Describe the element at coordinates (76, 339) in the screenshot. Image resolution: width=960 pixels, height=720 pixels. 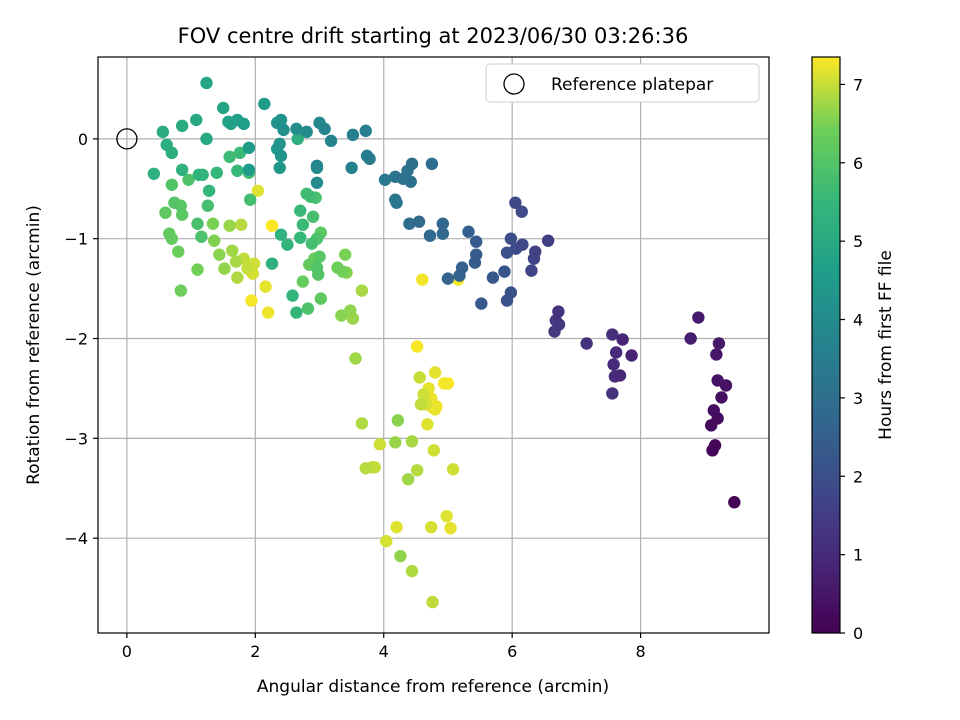
I see `y-tick-label: −2` at that location.